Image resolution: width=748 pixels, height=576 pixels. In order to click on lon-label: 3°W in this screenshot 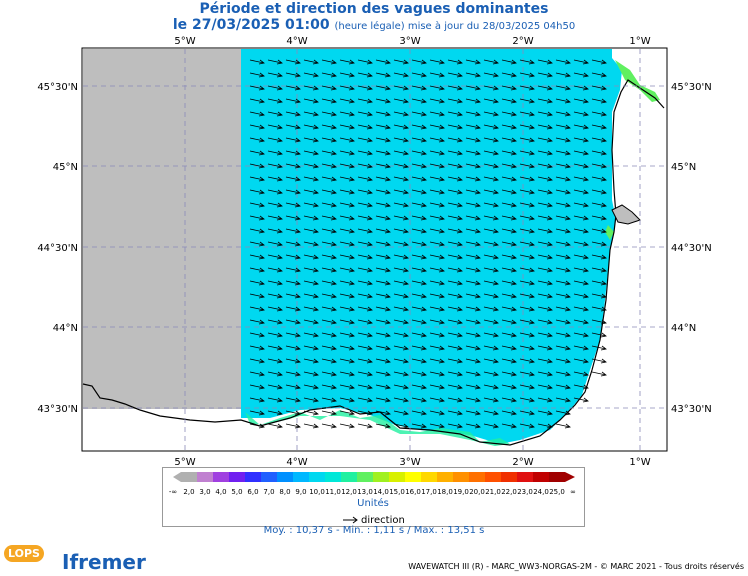, I will do `click(409, 462)`.